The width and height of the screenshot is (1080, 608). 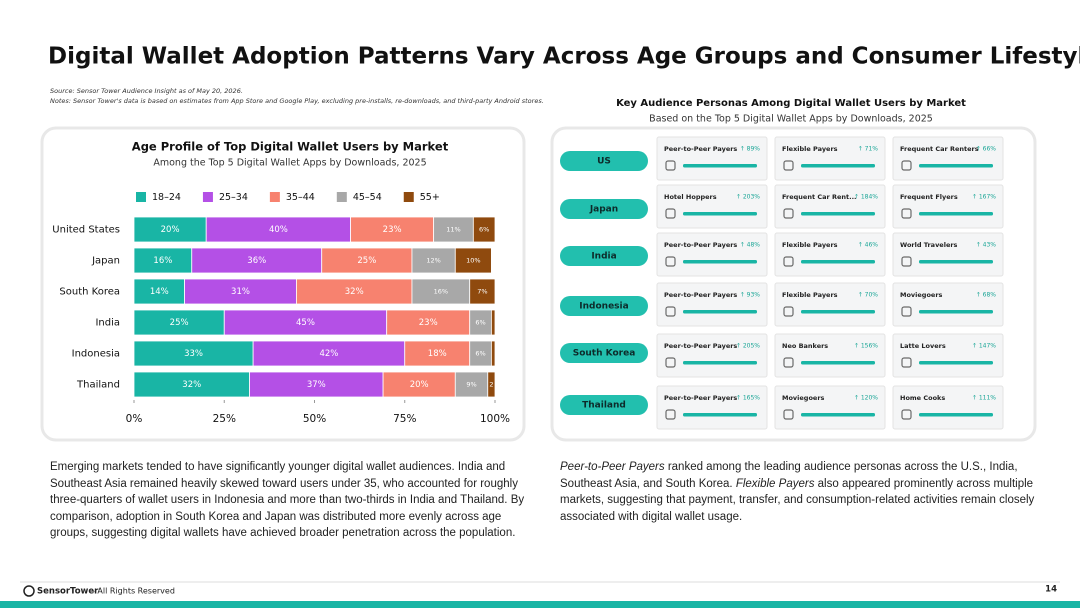 I want to click on value-label: 2, so click(x=491, y=385).